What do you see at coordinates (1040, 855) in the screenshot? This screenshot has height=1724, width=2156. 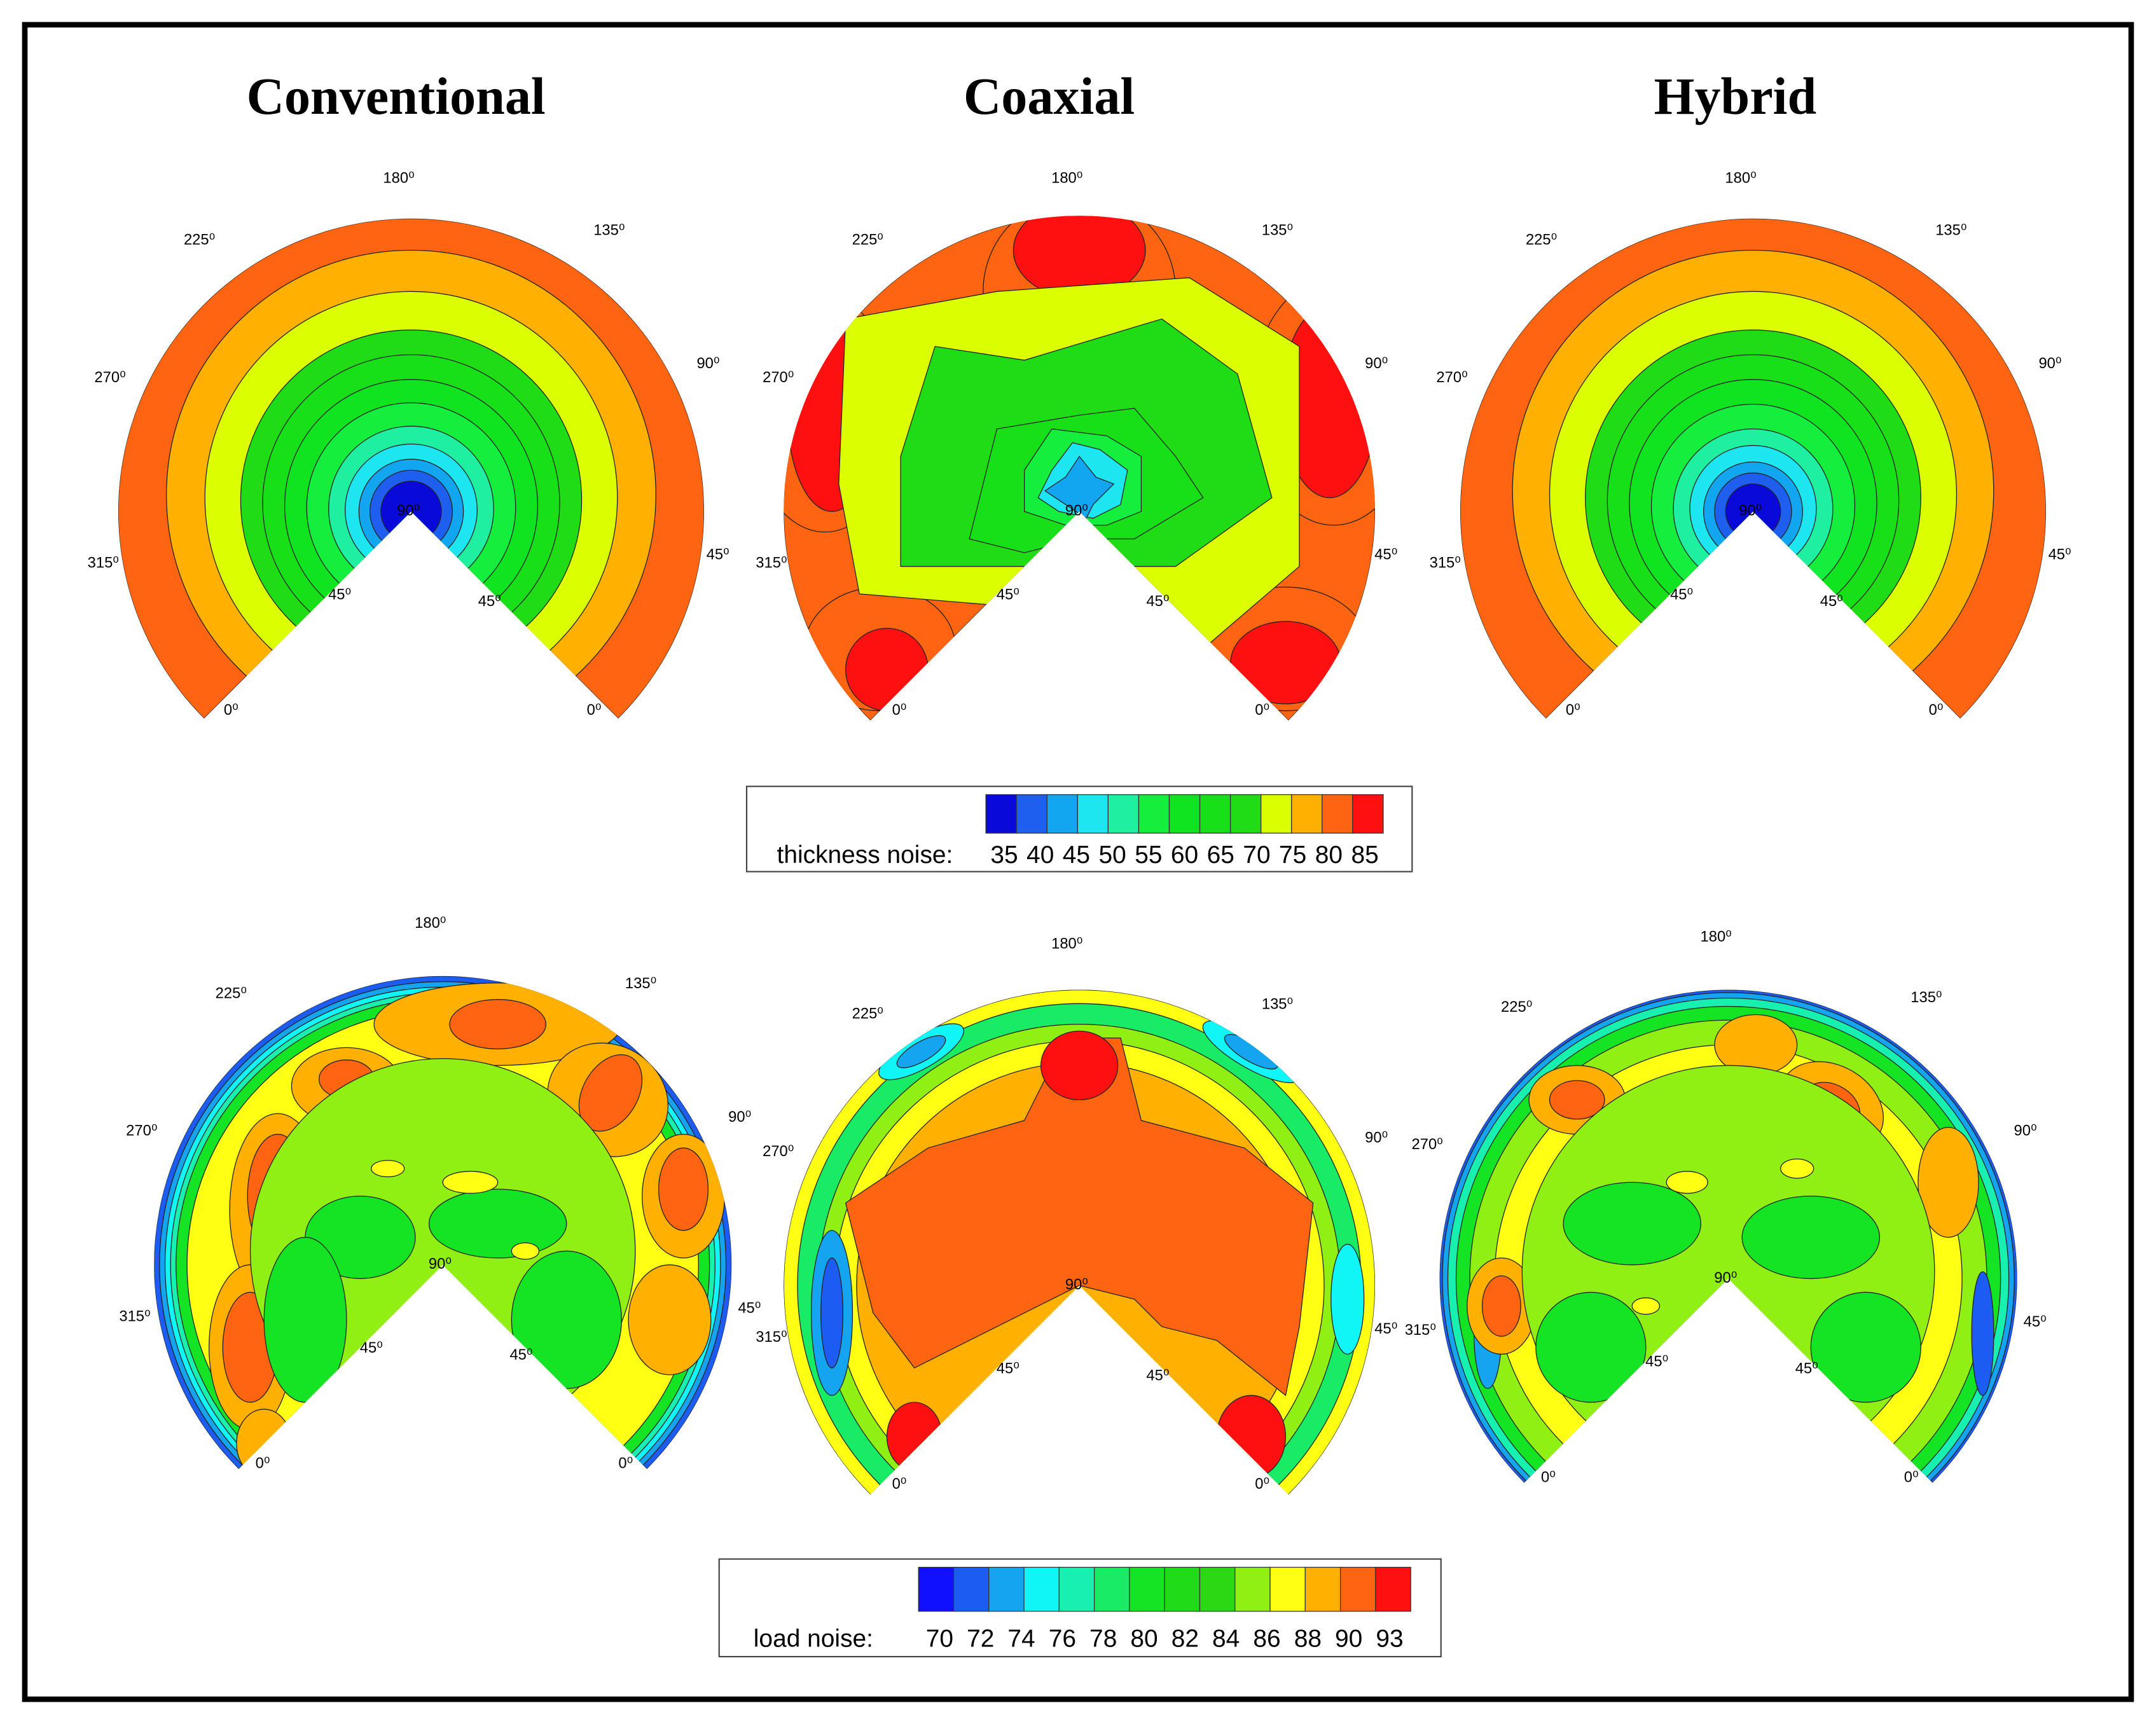 I see `legend-tick-label: 40` at bounding box center [1040, 855].